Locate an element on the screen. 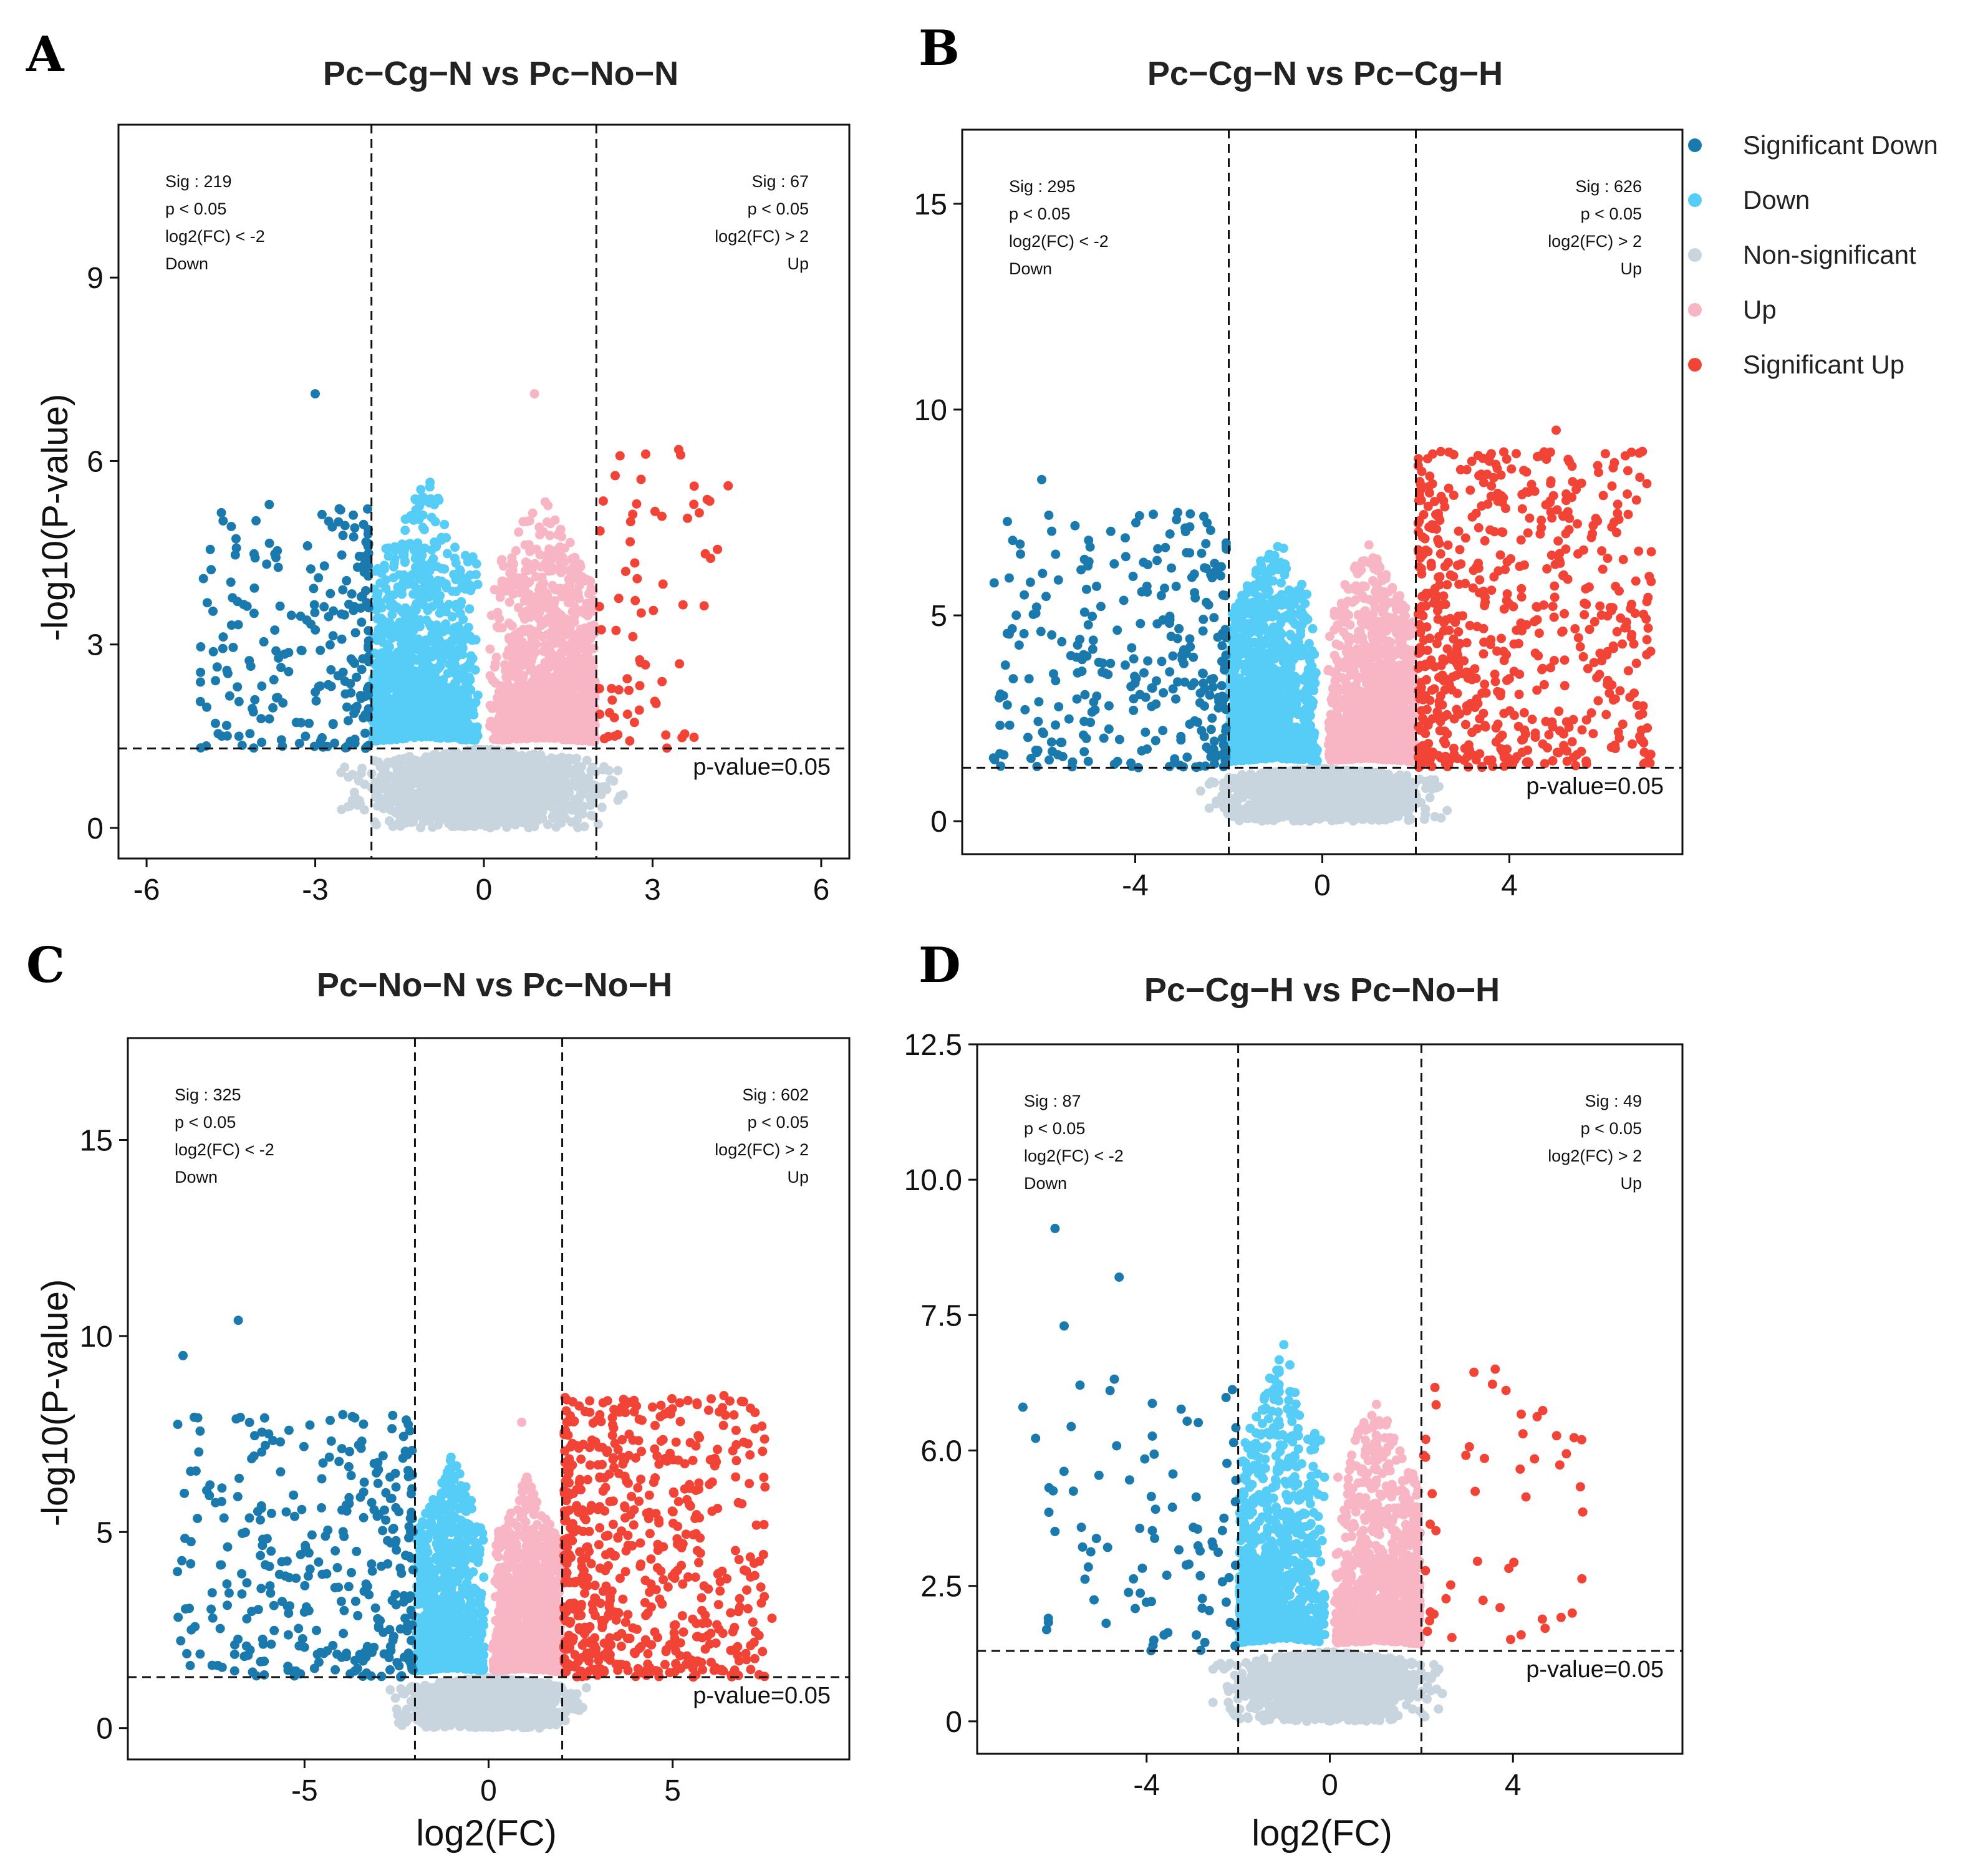 Image resolution: width=1983 pixels, height=1876 pixels. y-tick-label: 3 is located at coordinates (95, 645).